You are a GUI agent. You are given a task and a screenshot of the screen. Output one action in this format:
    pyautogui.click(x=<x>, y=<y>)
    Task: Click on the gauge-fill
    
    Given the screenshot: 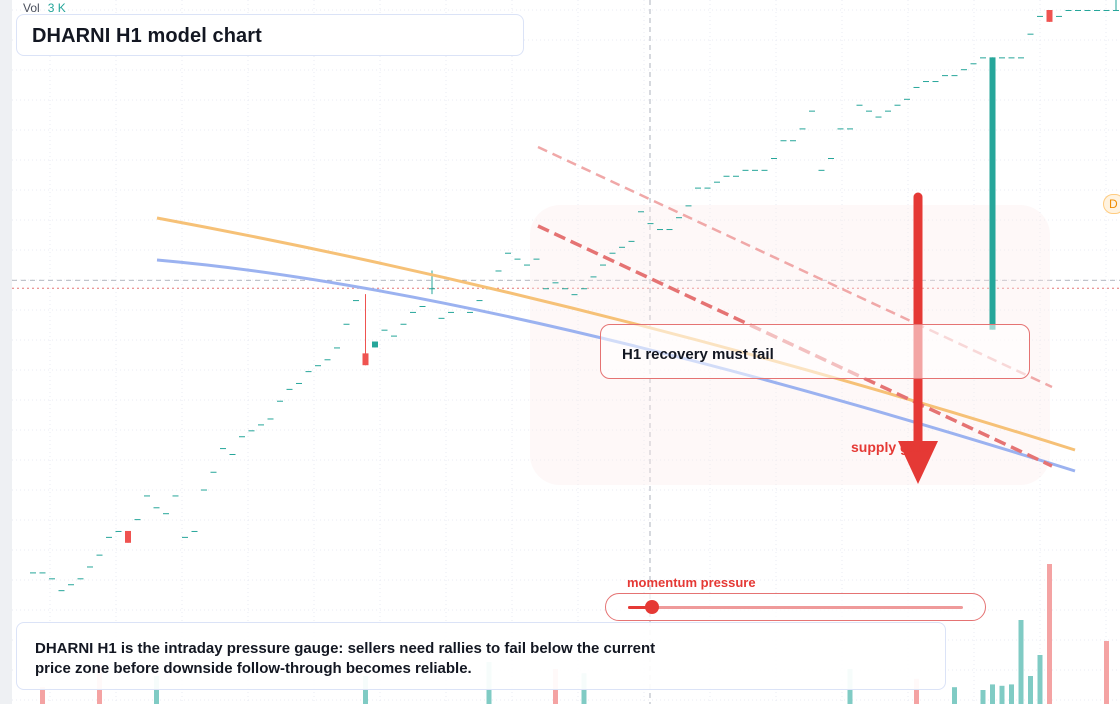 What is the action you would take?
    pyautogui.click(x=640, y=607)
    